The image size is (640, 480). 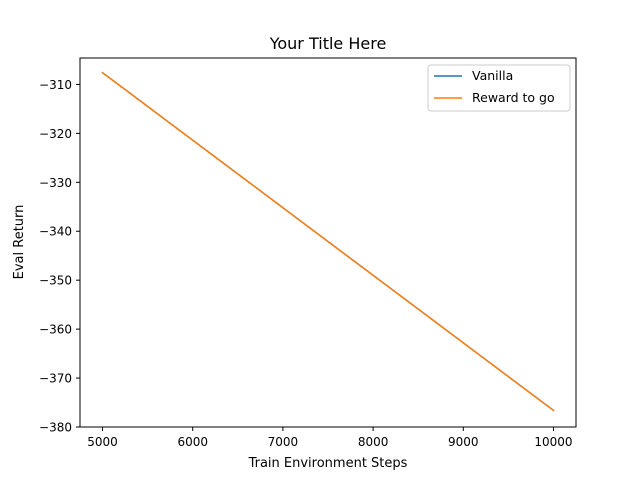 What do you see at coordinates (55, 183) in the screenshot?
I see `y-tick-label: −330` at bounding box center [55, 183].